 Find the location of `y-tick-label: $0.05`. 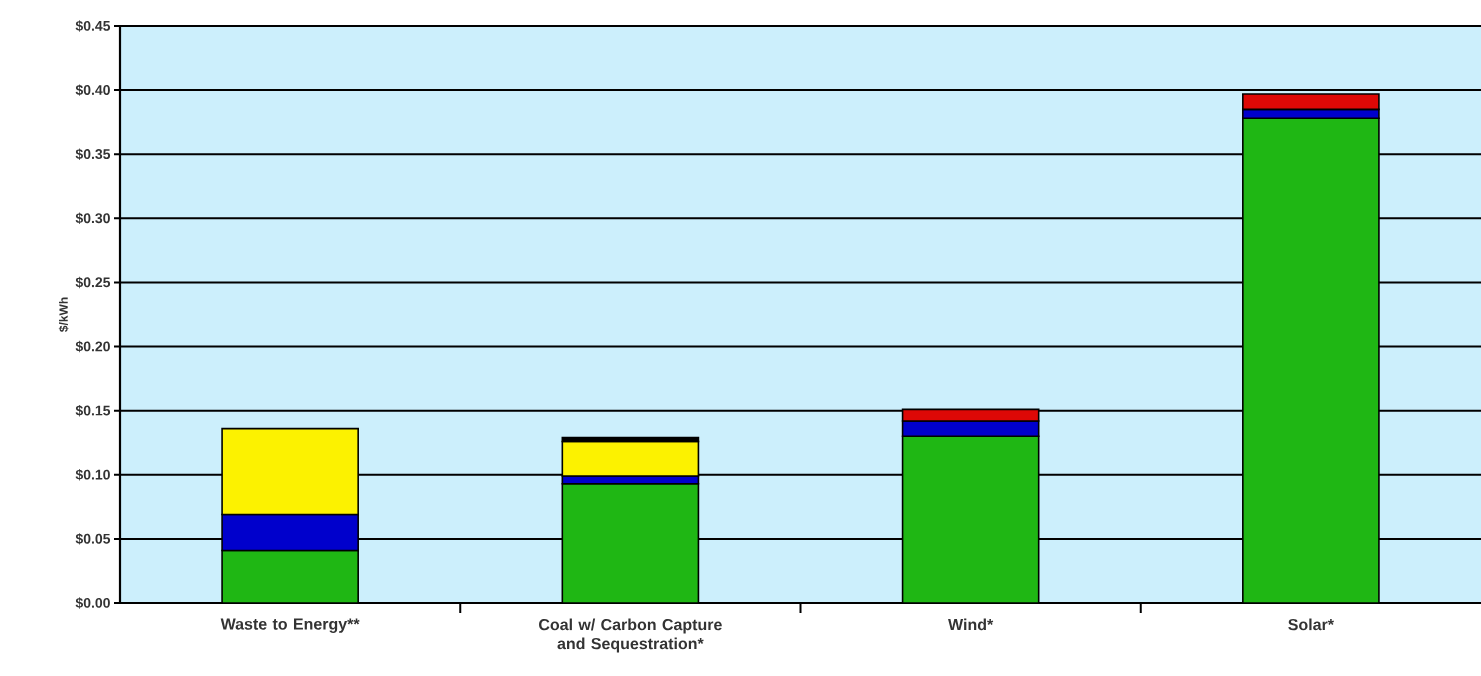

y-tick-label: $0.05 is located at coordinates (93, 539).